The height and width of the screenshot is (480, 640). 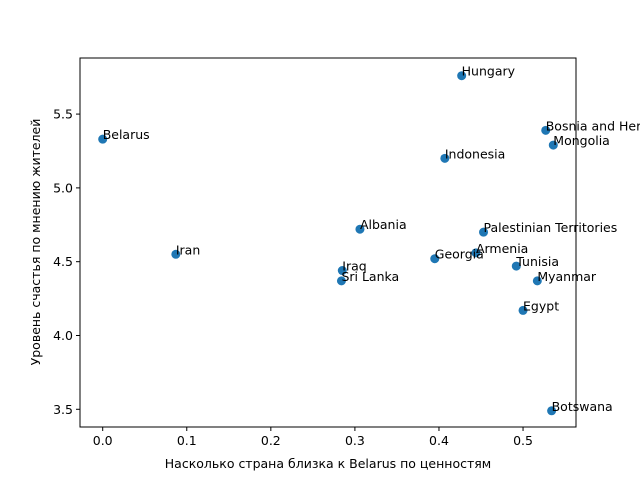 What do you see at coordinates (581, 140) in the screenshot?
I see `point-label: Mongolia` at bounding box center [581, 140].